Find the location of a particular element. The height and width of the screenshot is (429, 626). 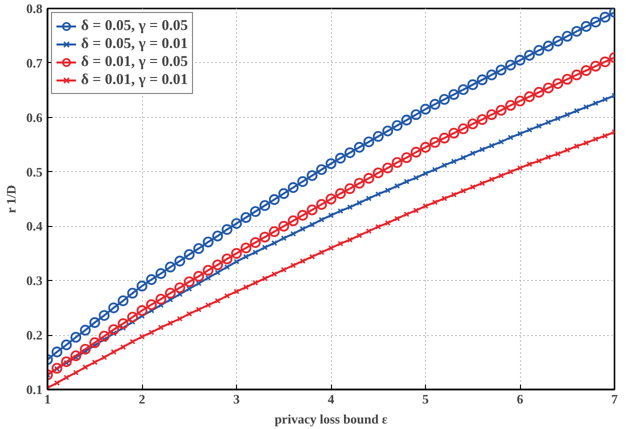

legend-label: δ = 0.05, γ = 0.01 is located at coordinates (134, 44).